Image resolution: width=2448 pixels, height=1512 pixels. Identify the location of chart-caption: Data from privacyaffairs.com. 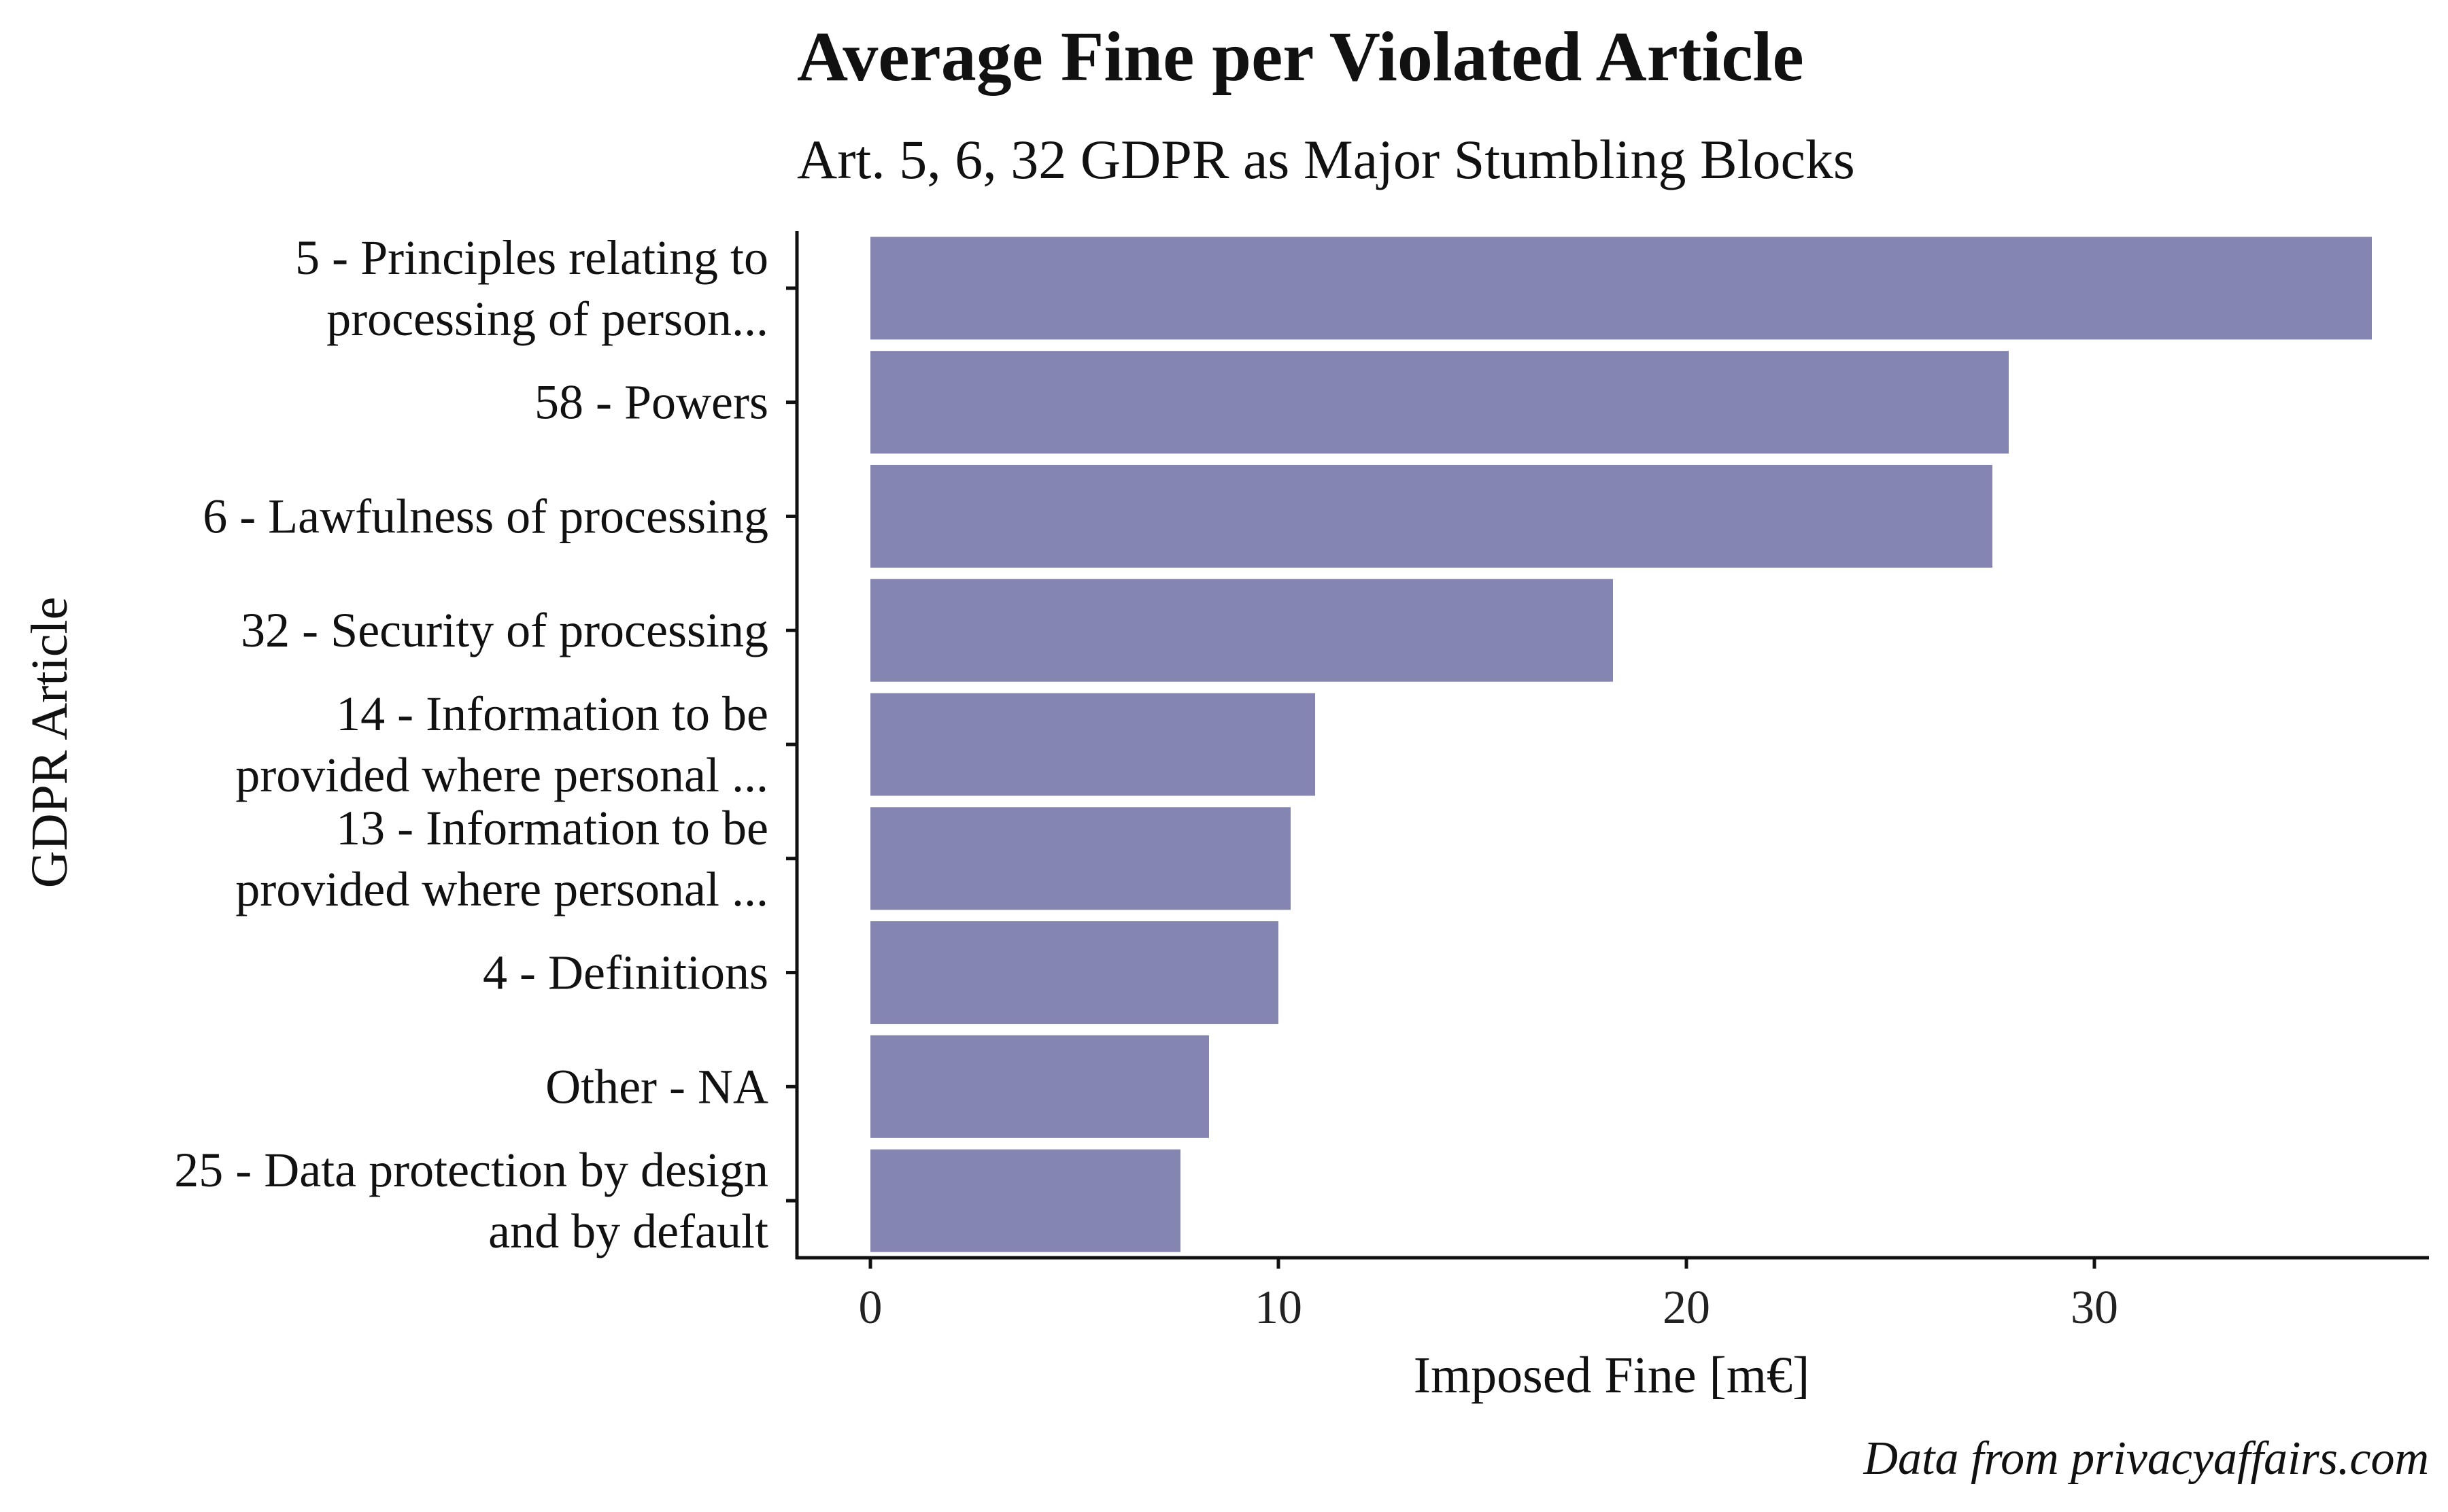
(2147, 1458).